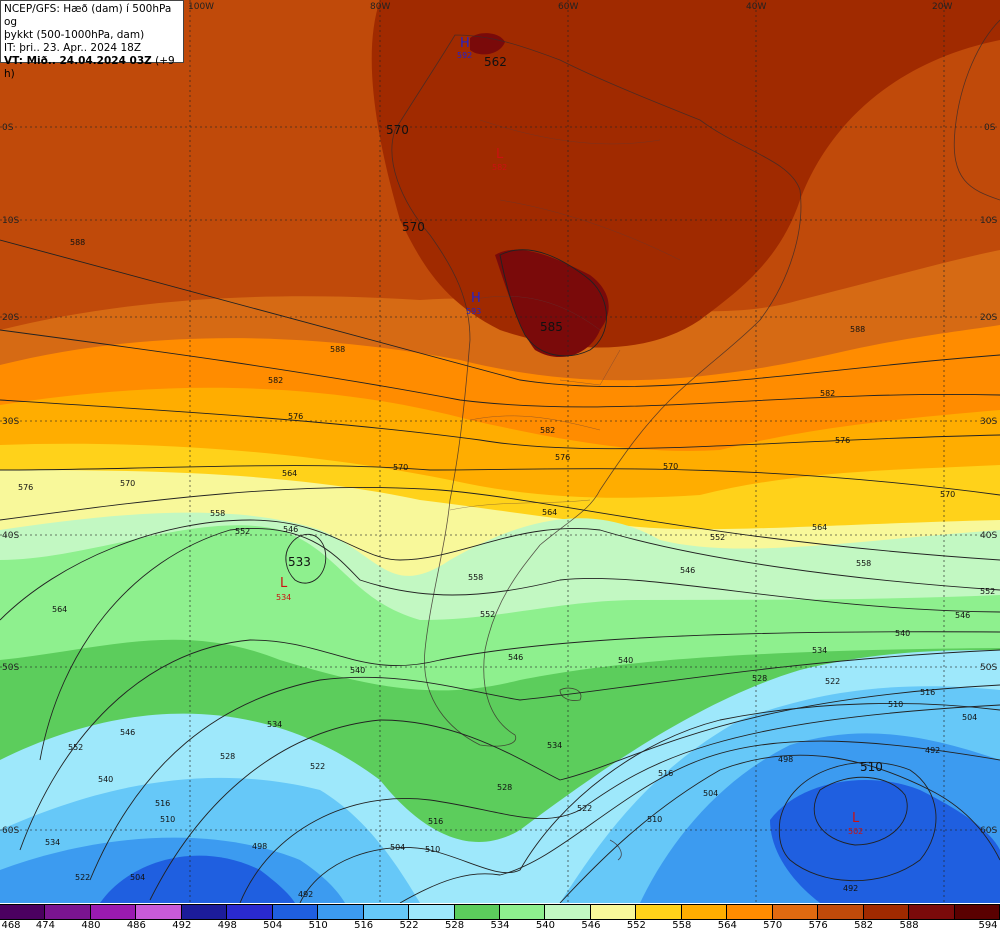 This screenshot has width=1000, height=934. Describe the element at coordinates (464, 48) in the screenshot. I see `high-center-north: H 592` at that location.